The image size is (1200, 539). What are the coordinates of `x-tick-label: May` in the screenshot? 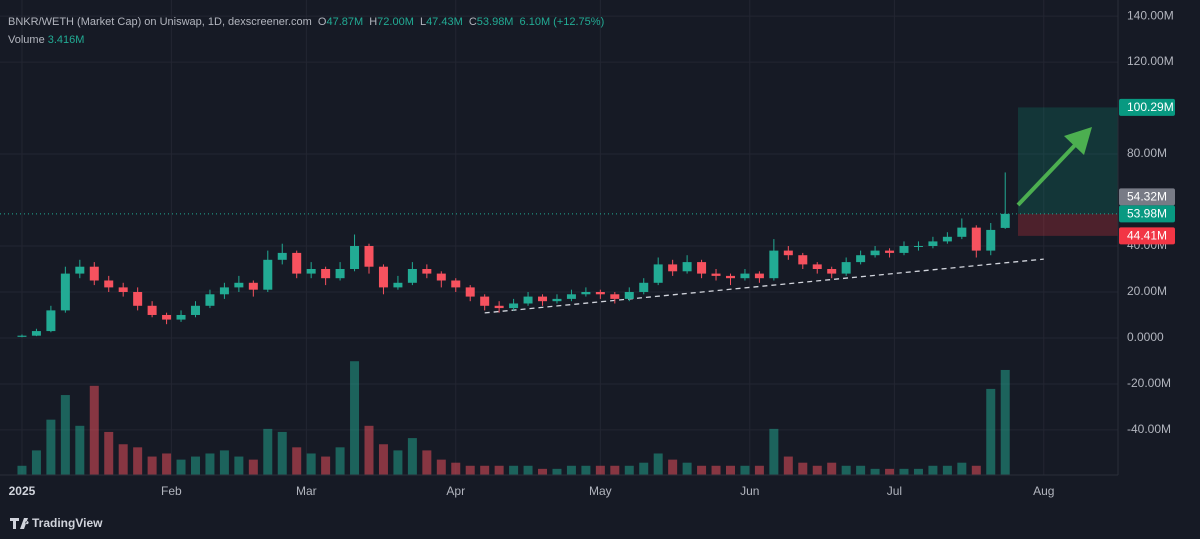 It's located at (600, 491).